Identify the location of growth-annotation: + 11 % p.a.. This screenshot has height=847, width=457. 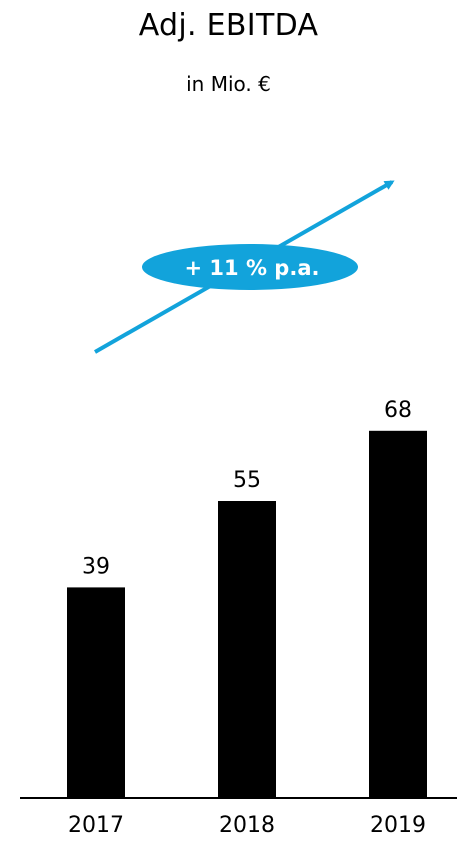
(244, 267).